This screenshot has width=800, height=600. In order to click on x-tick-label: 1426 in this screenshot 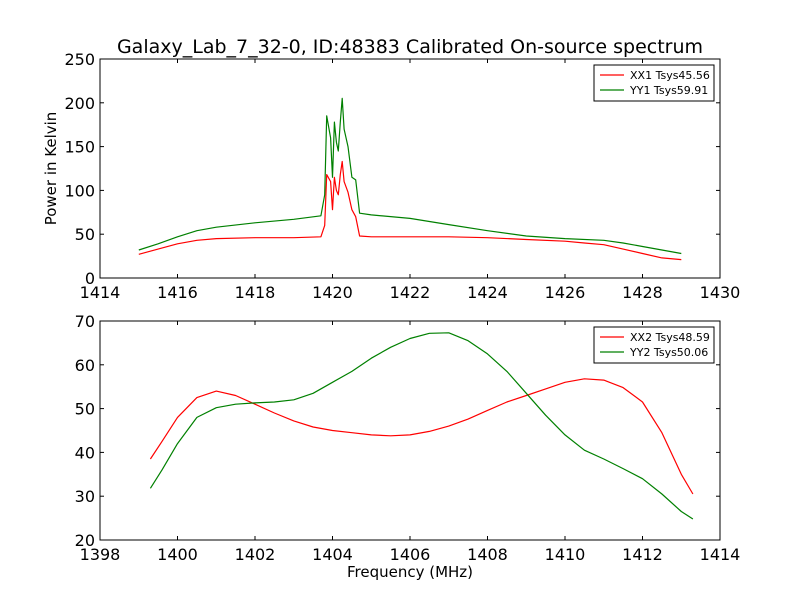, I will do `click(565, 292)`.